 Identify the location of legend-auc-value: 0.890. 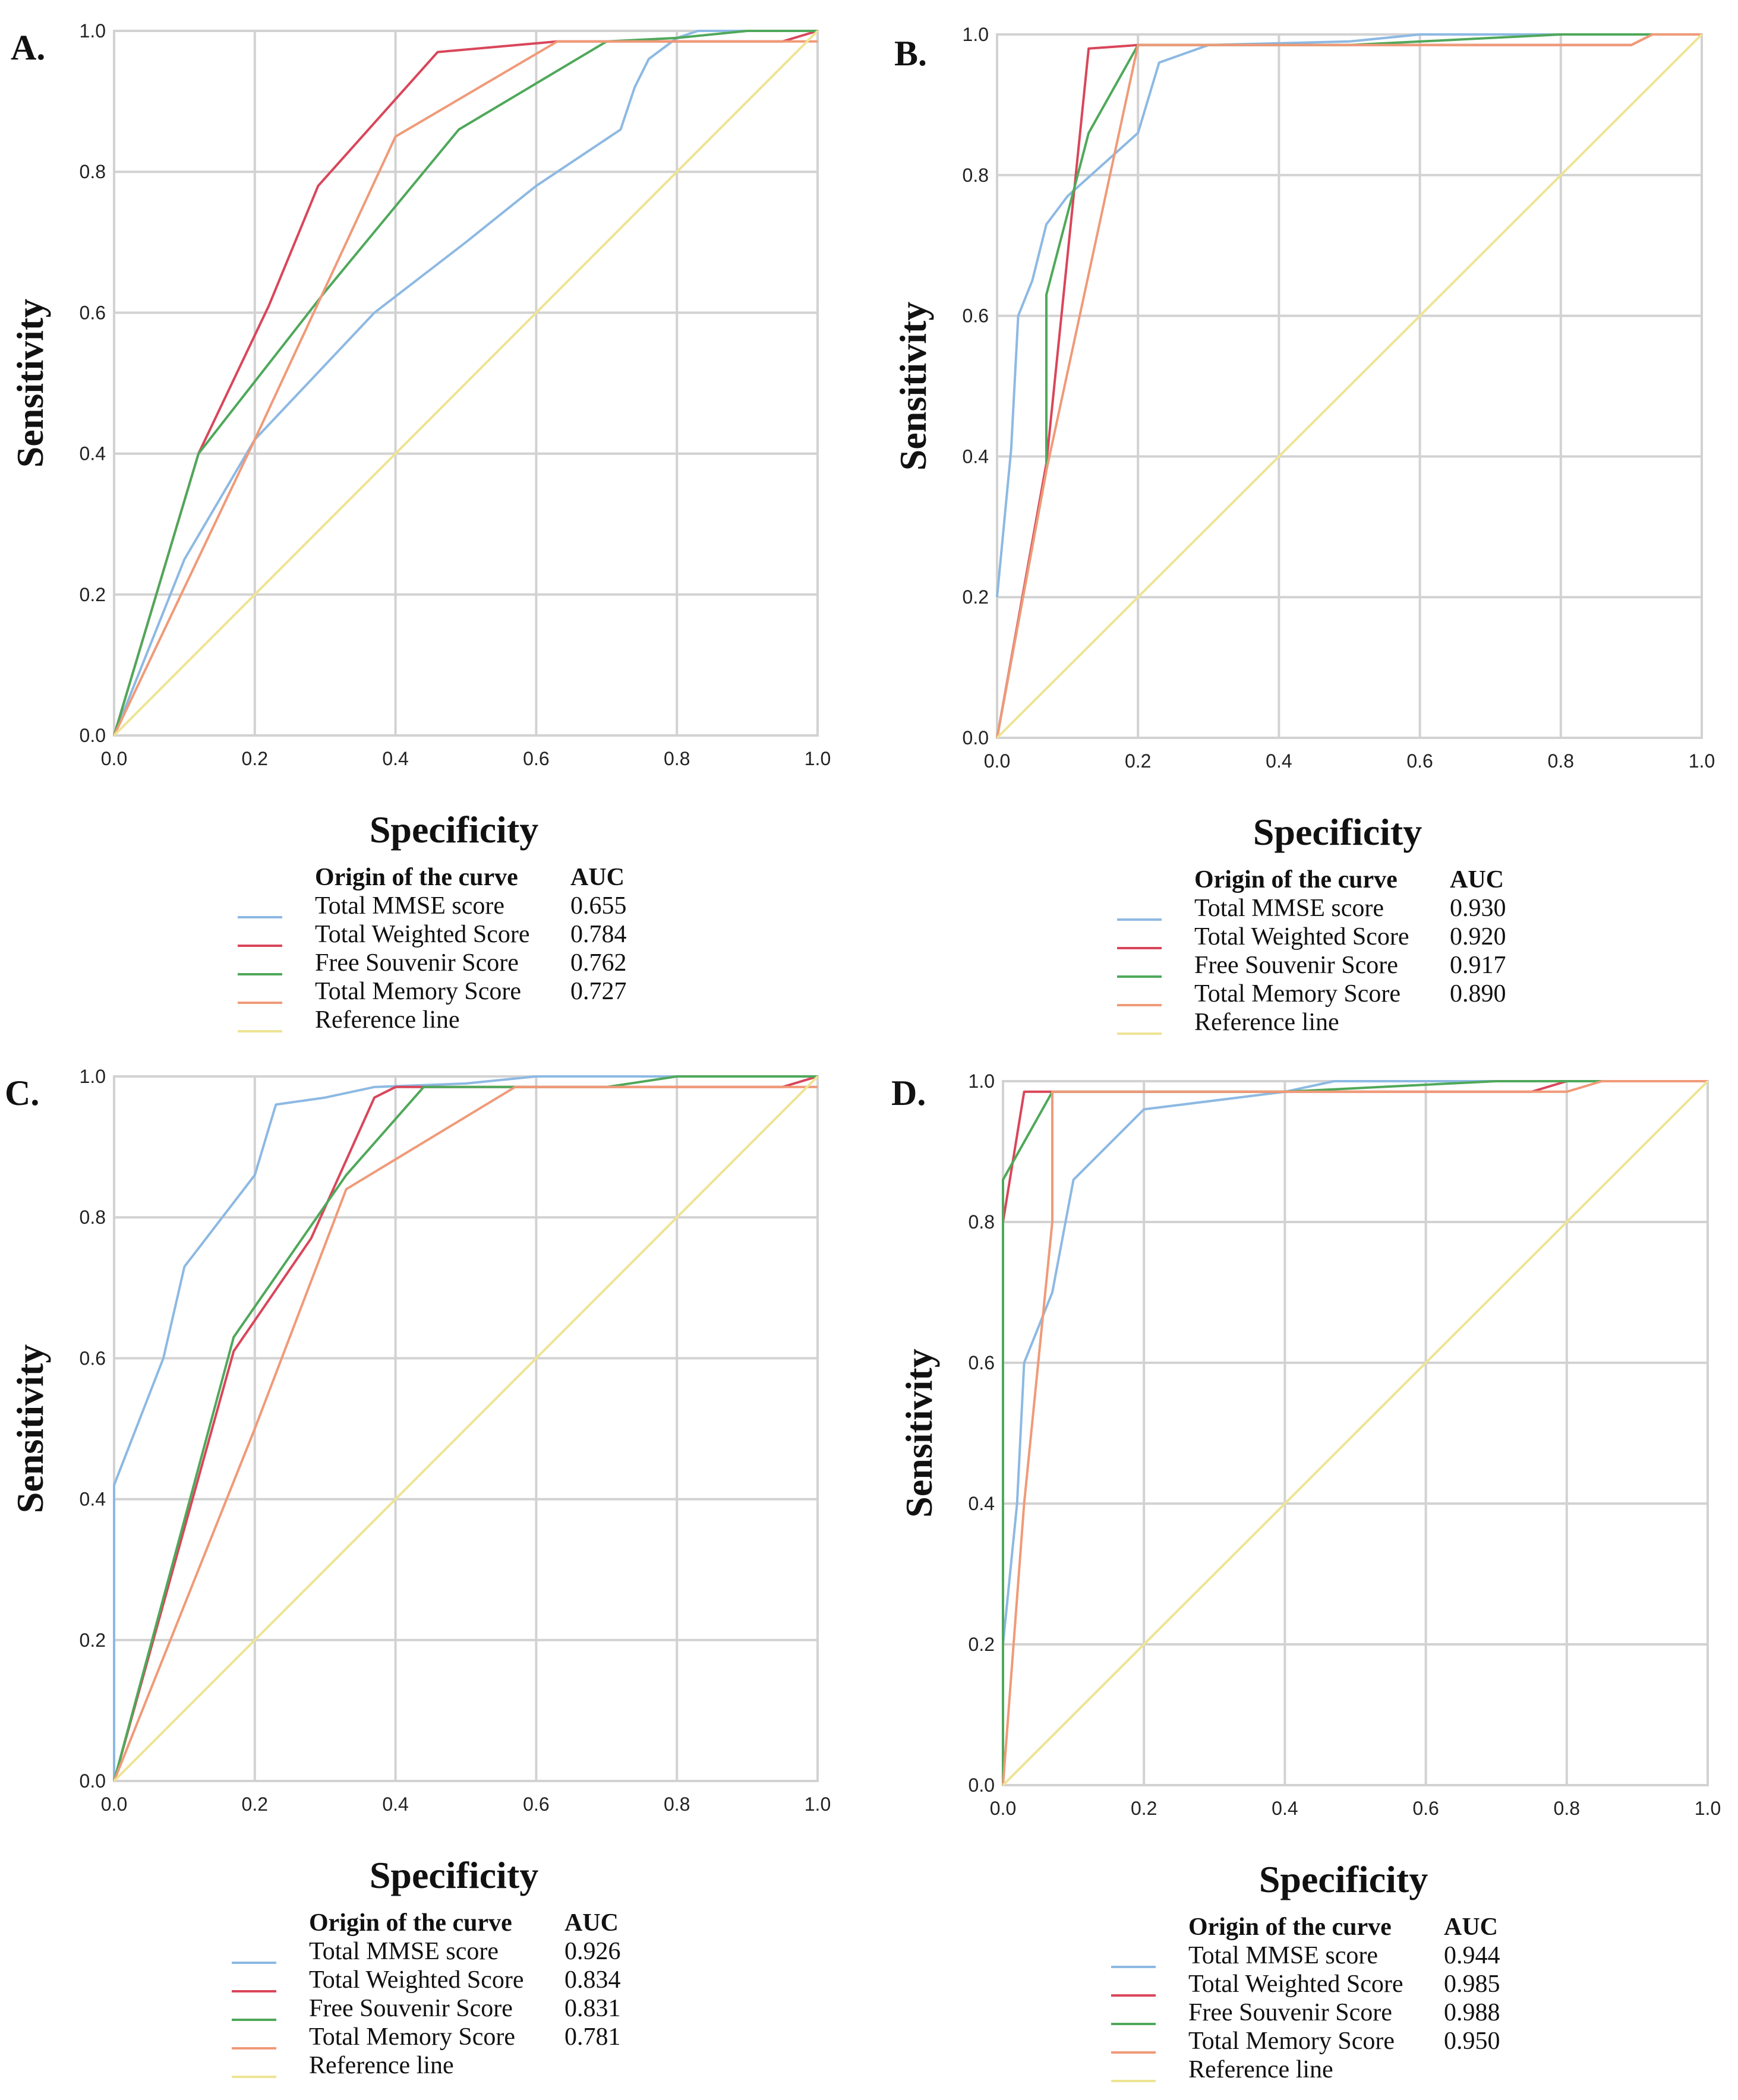
(1478, 994).